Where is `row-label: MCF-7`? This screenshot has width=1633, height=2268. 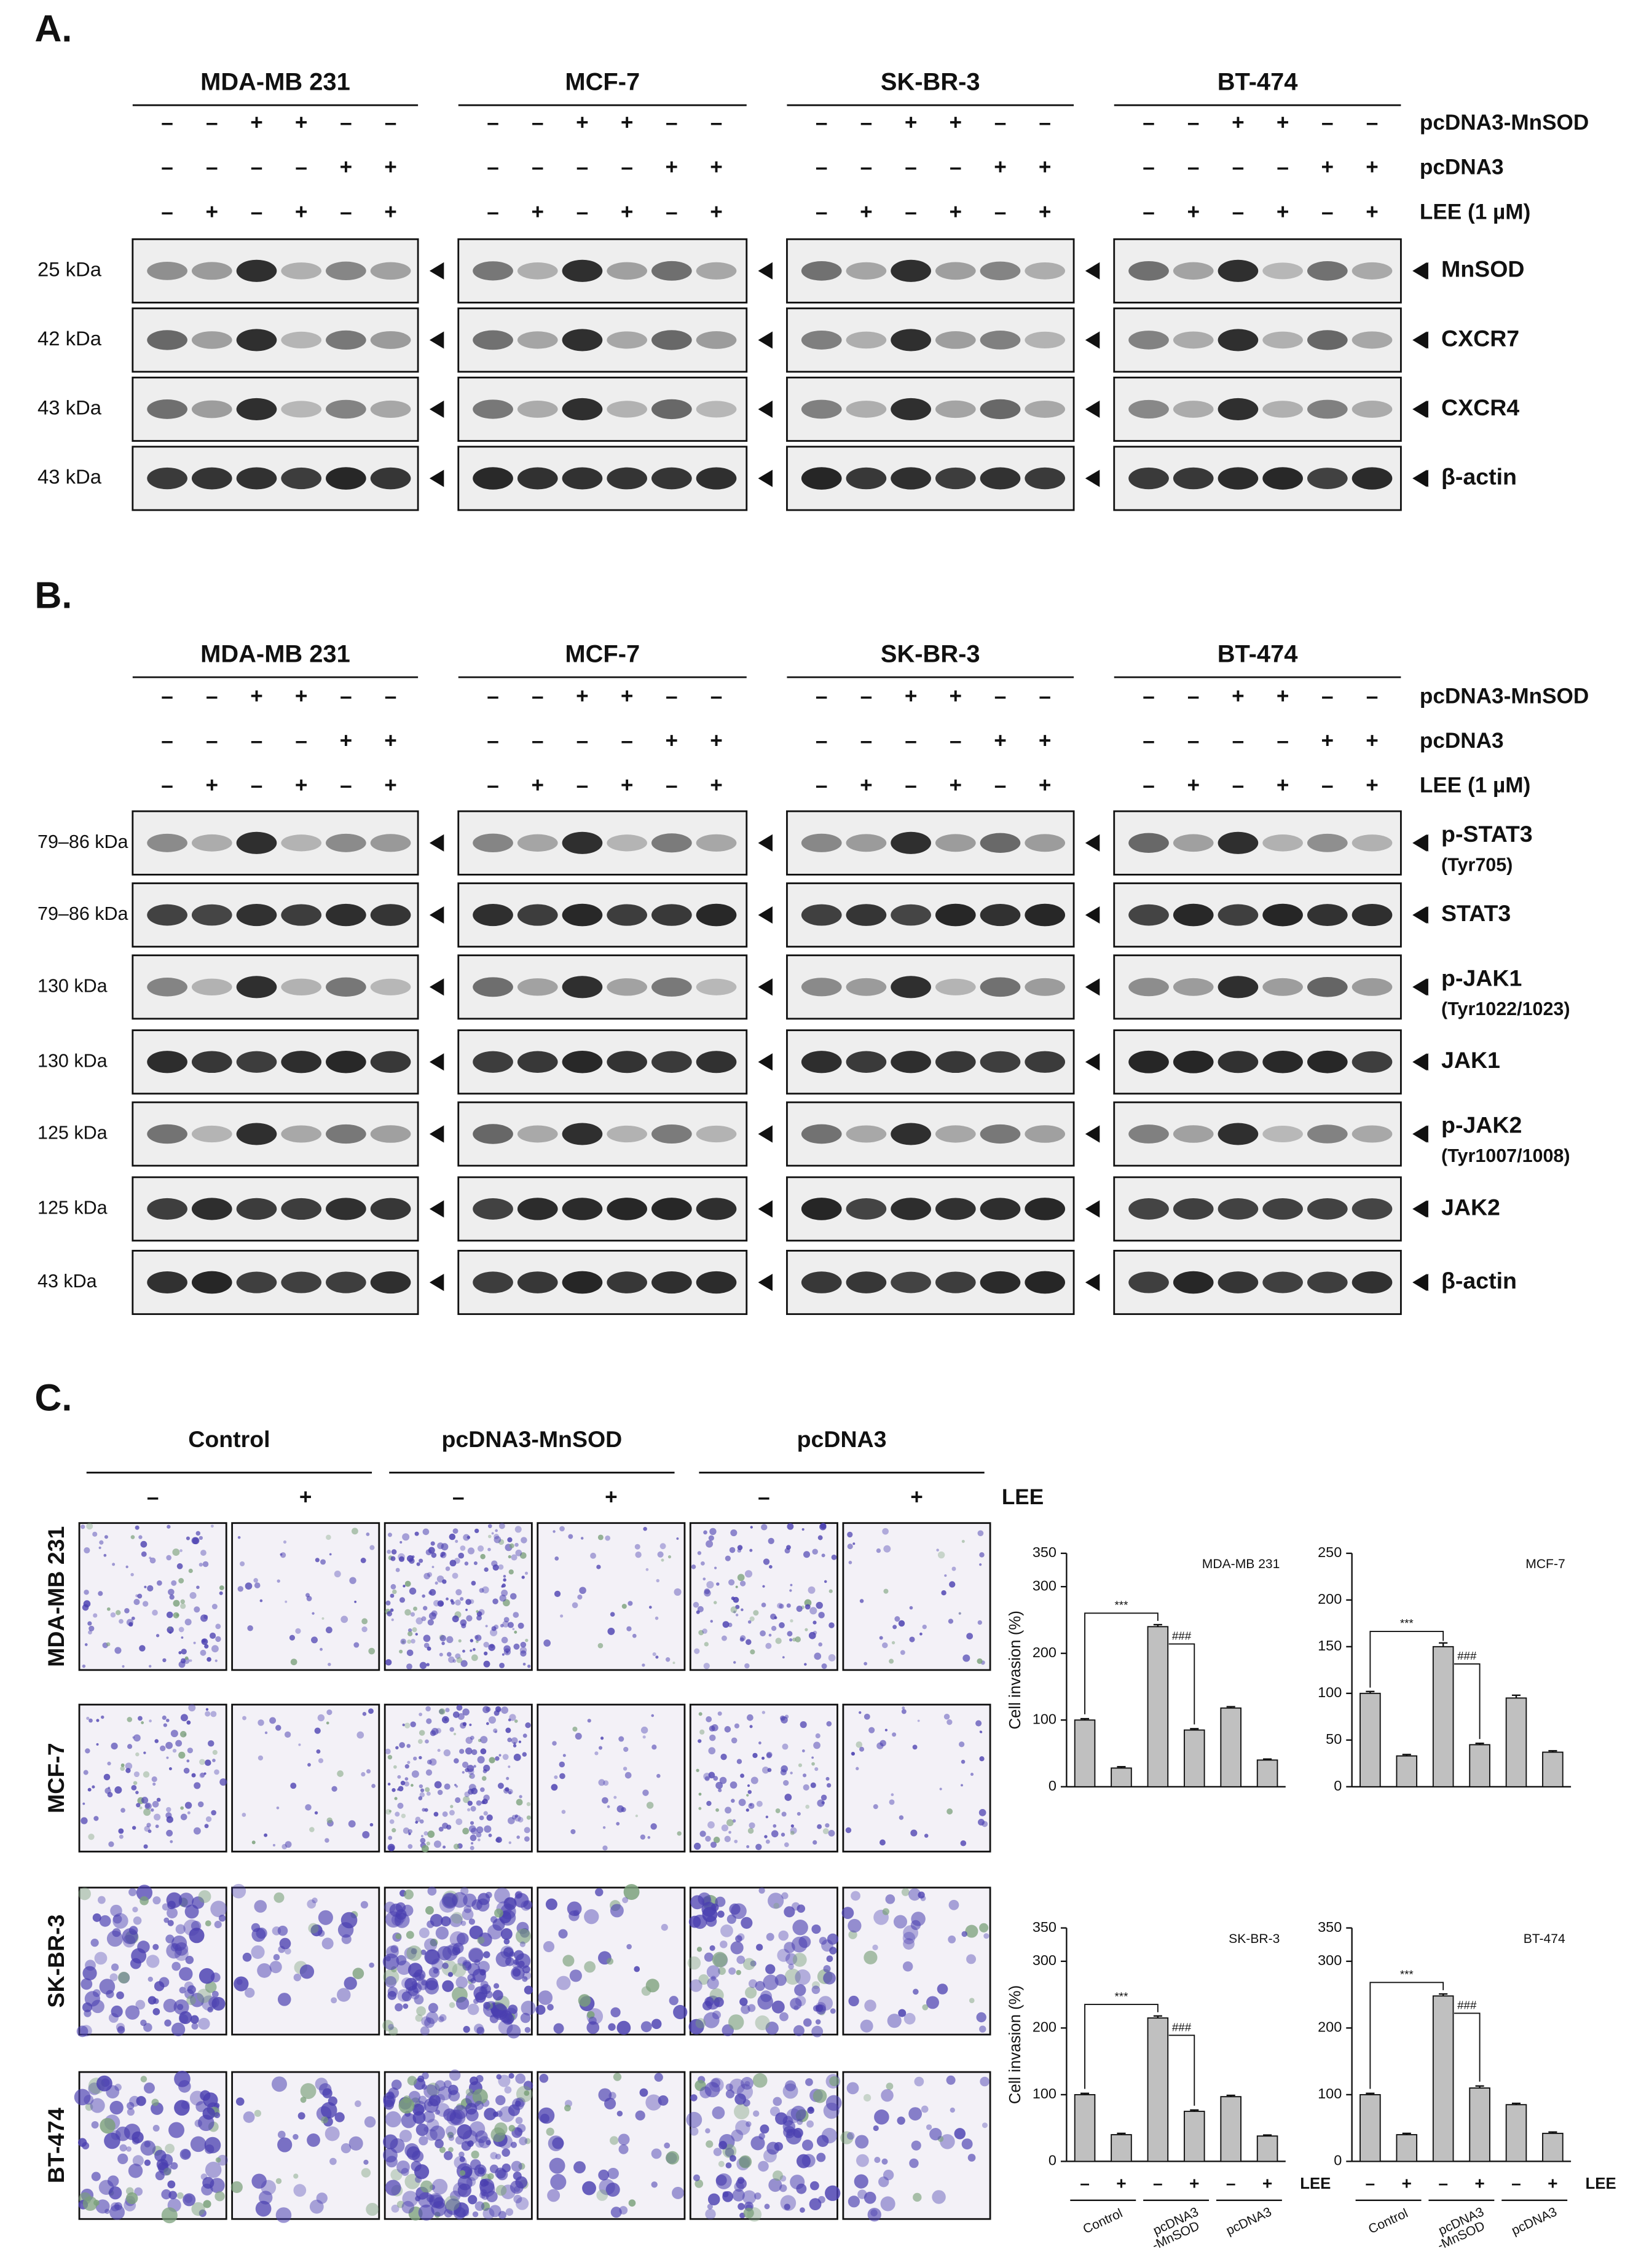
row-label: MCF-7 is located at coordinates (56, 1778).